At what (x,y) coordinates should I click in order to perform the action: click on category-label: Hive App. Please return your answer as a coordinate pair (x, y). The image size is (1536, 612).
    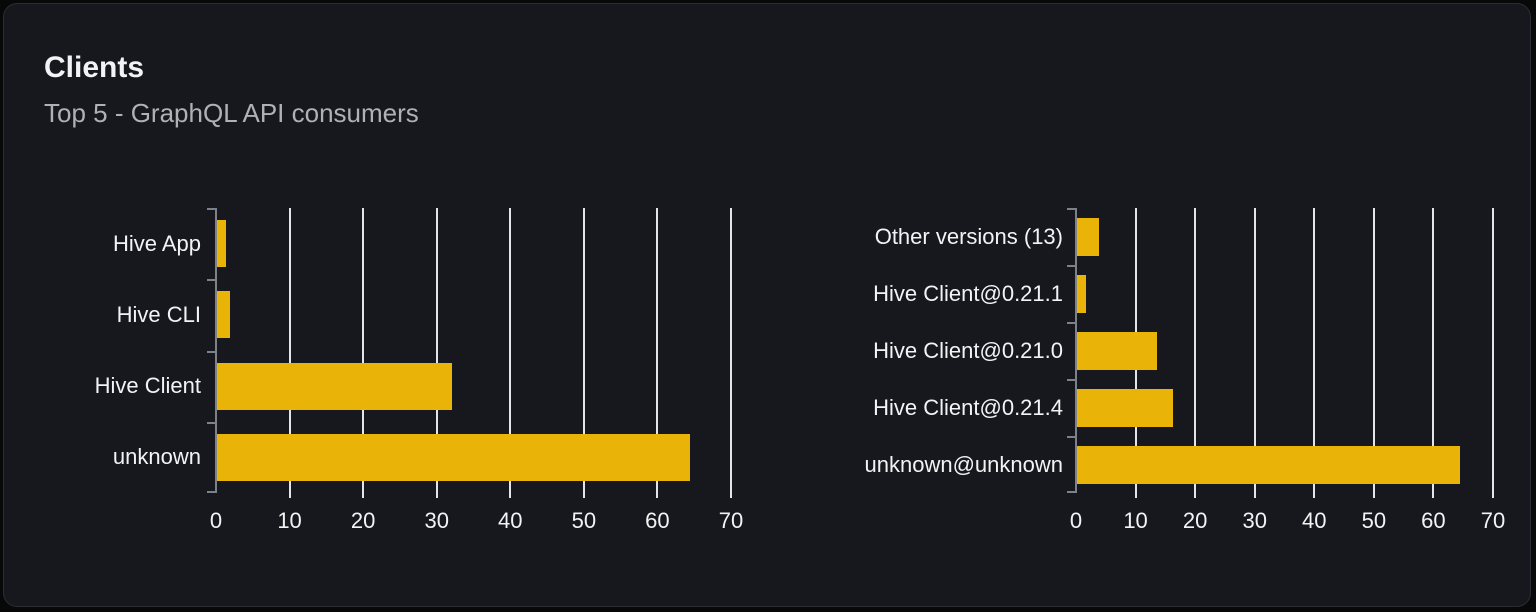
    Looking at the image, I should click on (156, 243).